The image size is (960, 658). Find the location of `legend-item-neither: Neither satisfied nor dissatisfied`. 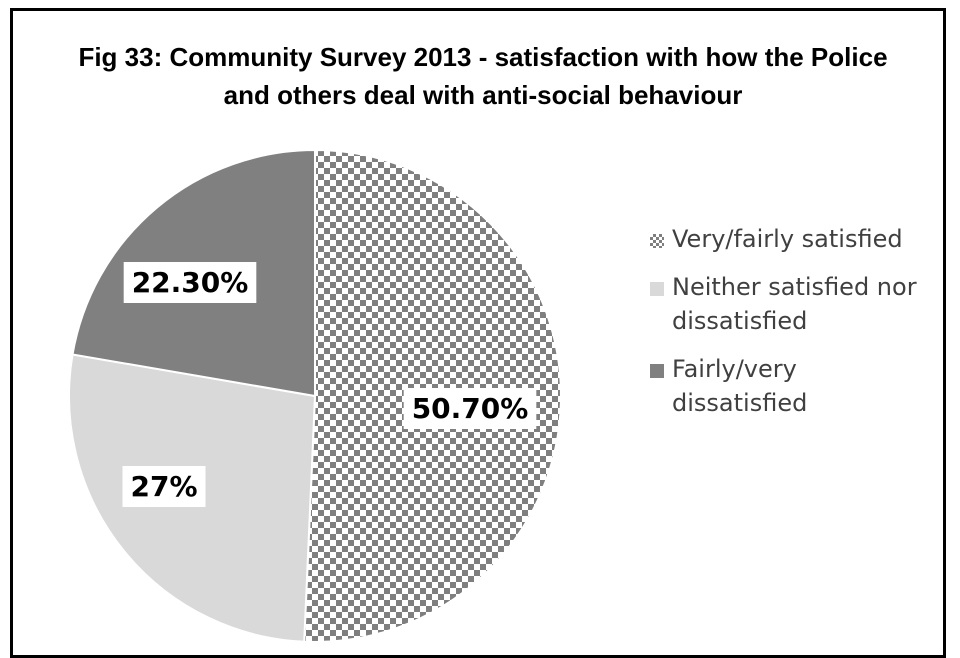

legend-item-neither: Neither satisfied nor dissatisfied is located at coordinates (798, 304).